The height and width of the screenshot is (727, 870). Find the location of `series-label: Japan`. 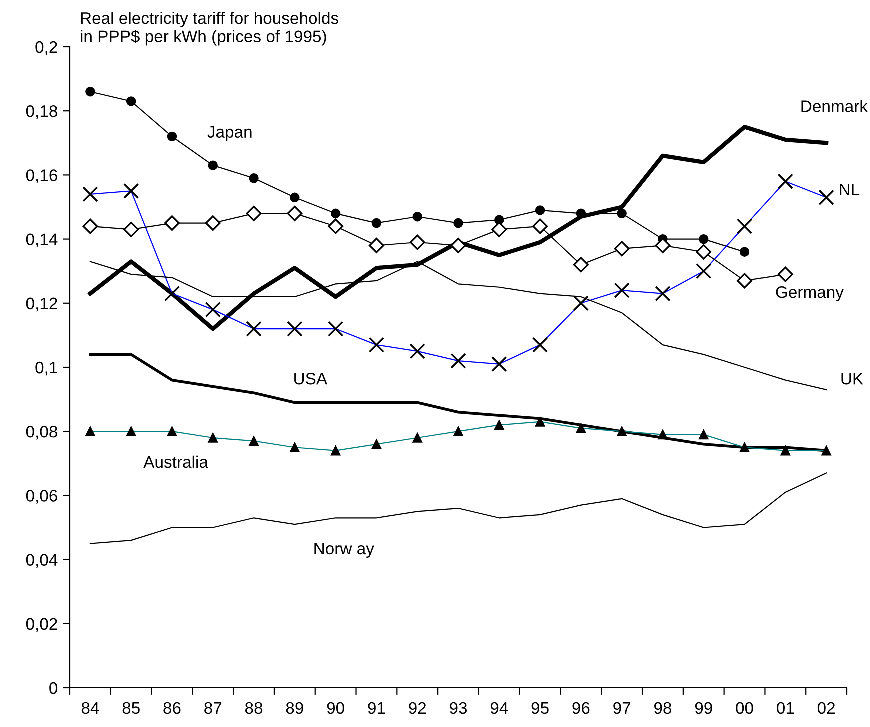

series-label: Japan is located at coordinates (230, 134).